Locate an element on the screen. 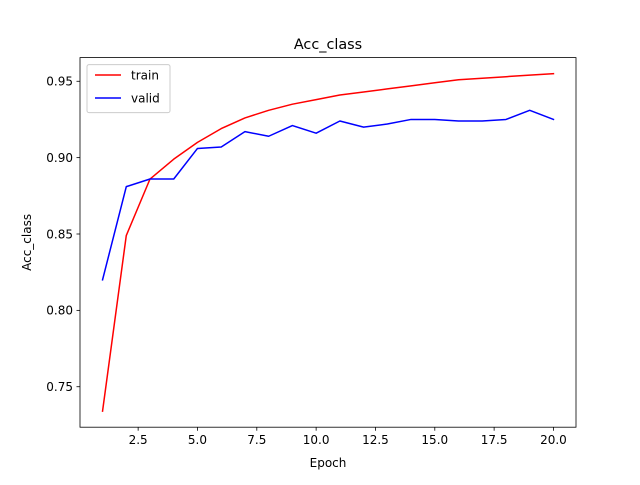 The image size is (640, 485). x-tick-label: 12.5 is located at coordinates (375, 440).